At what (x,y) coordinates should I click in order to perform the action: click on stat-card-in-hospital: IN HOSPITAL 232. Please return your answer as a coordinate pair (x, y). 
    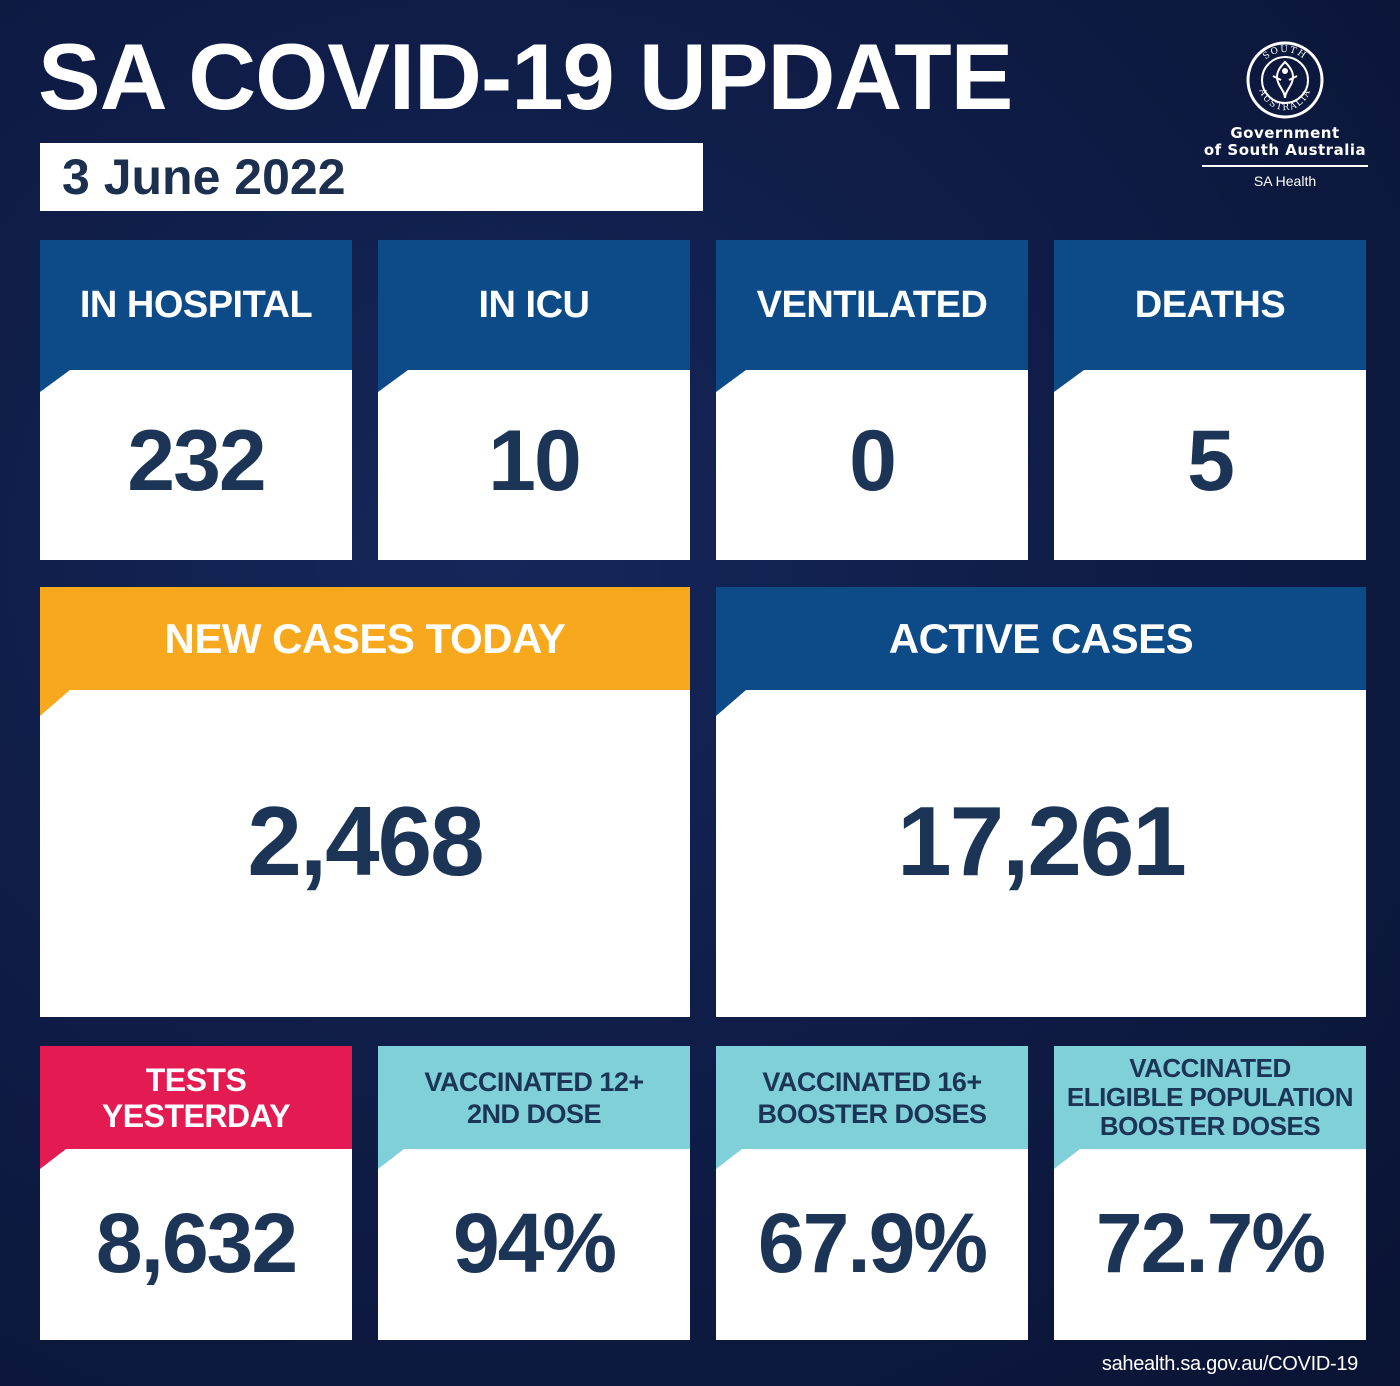
    Looking at the image, I should click on (196, 400).